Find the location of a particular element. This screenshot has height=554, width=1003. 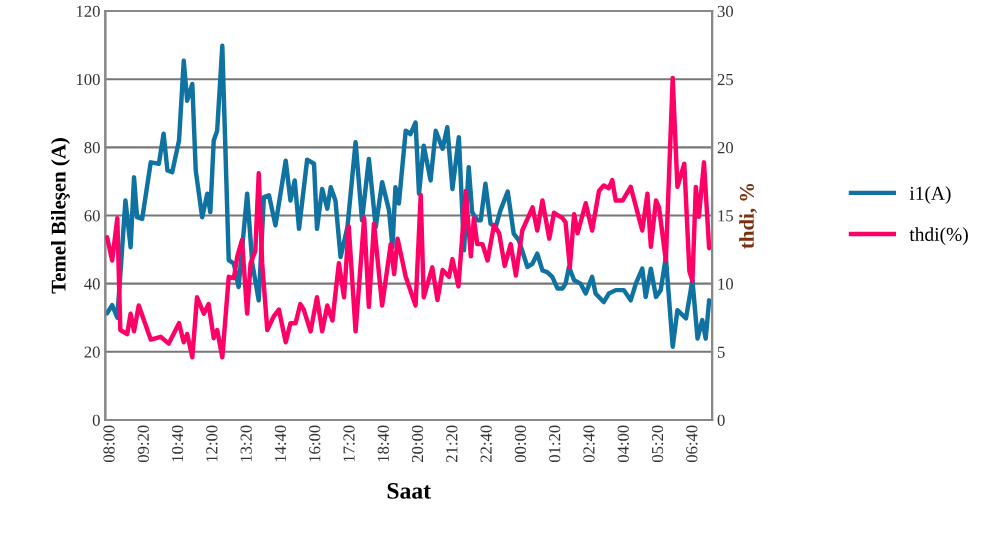

x-tick-label: 09:20 is located at coordinates (143, 444).